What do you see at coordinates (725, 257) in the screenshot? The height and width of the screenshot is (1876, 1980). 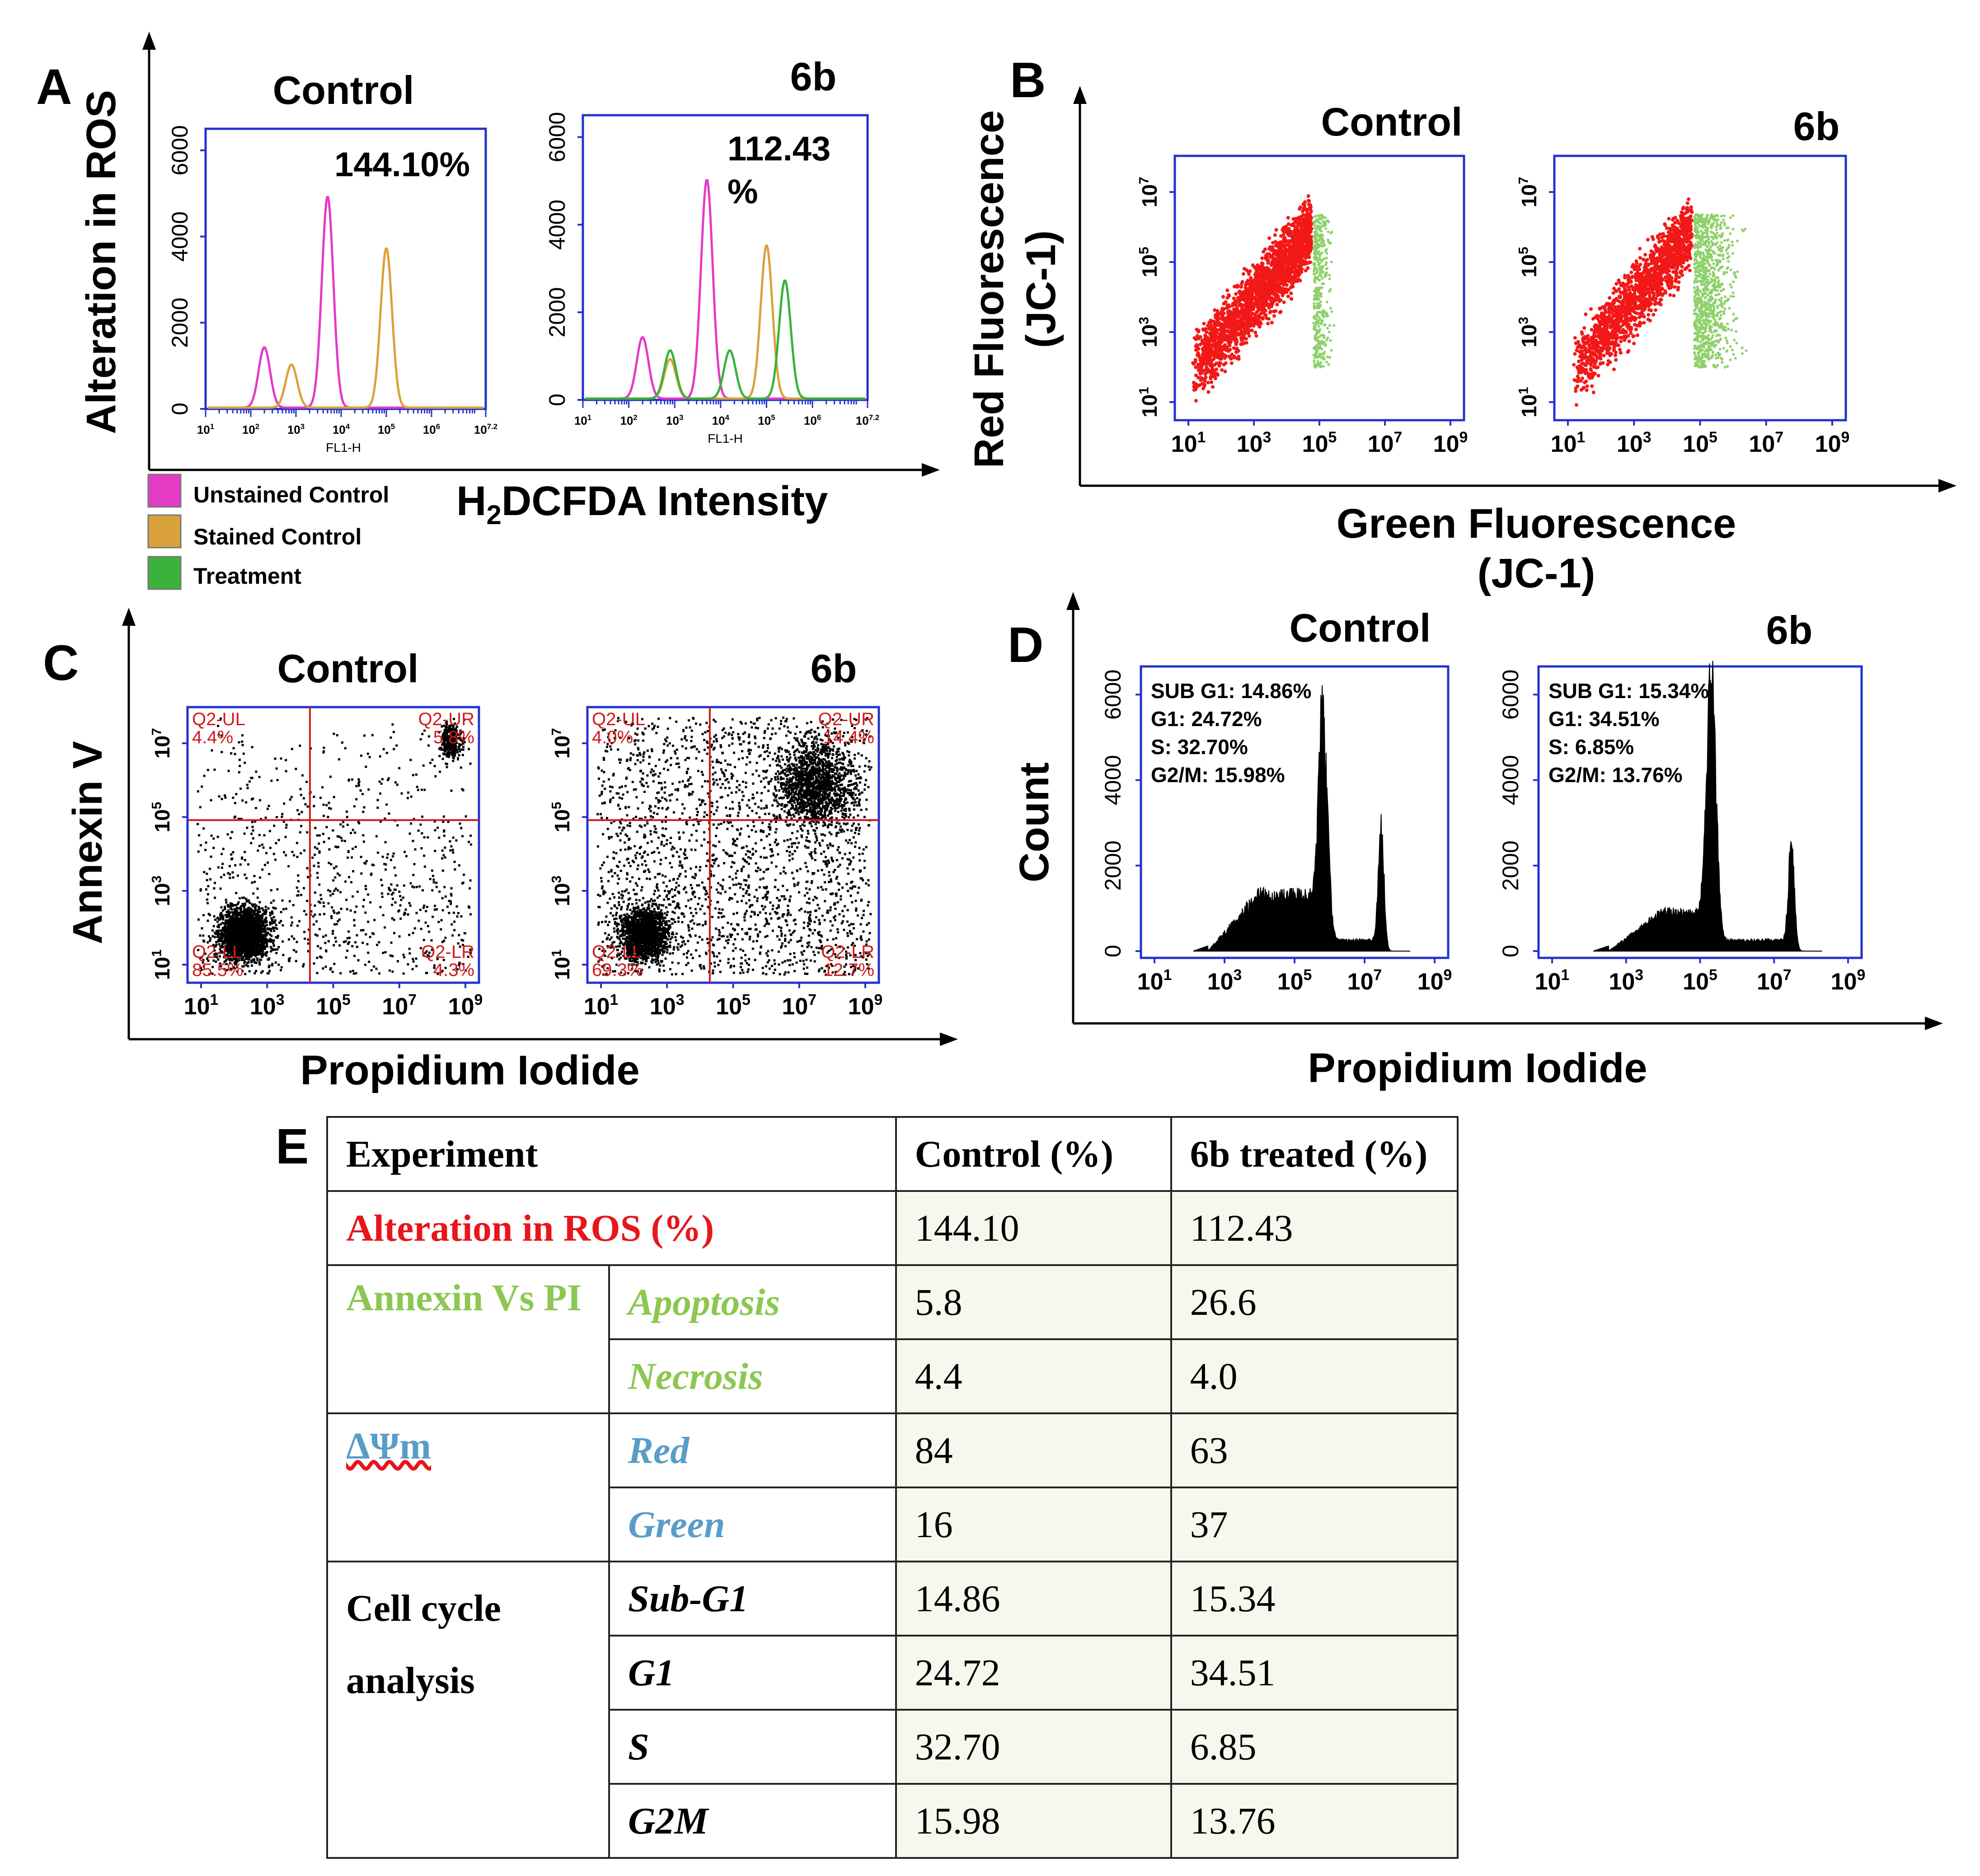 I see `a2-frame` at bounding box center [725, 257].